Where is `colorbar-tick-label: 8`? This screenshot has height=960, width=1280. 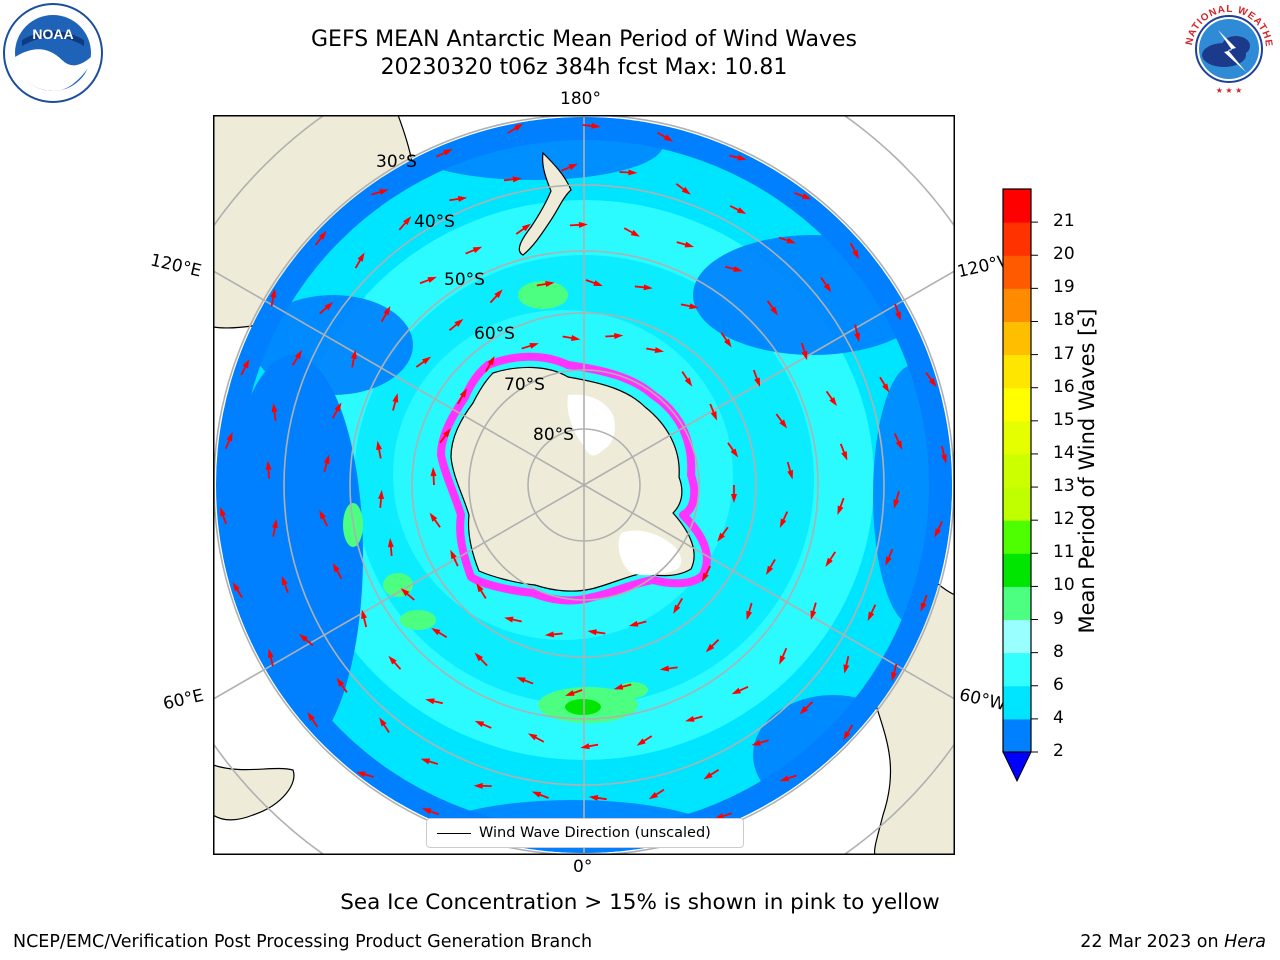 colorbar-tick-label: 8 is located at coordinates (1058, 651).